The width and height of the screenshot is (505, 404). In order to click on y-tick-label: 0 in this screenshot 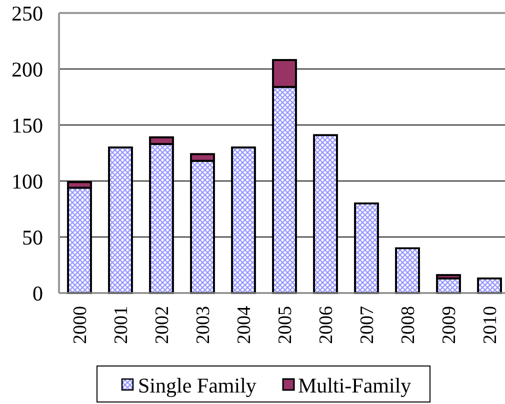, I will do `click(37, 293)`.